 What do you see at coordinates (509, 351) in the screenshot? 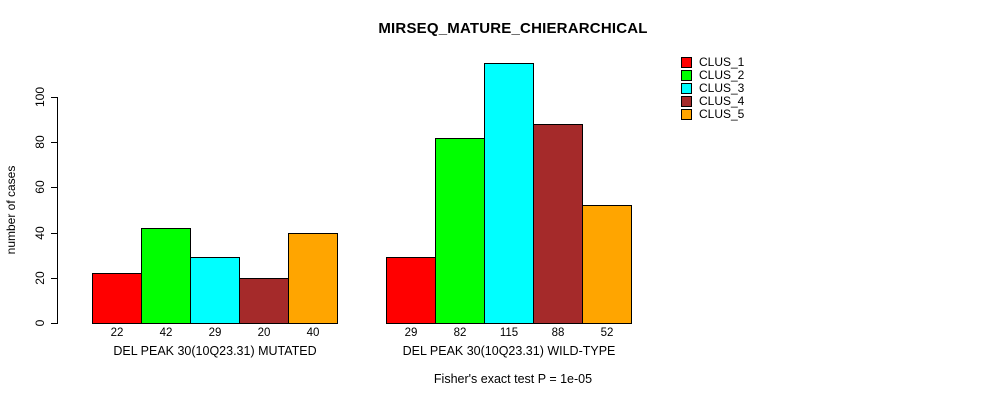
I see `group-axis-label: DEL PEAK 30(10Q23.31) WILD-TYPE` at bounding box center [509, 351].